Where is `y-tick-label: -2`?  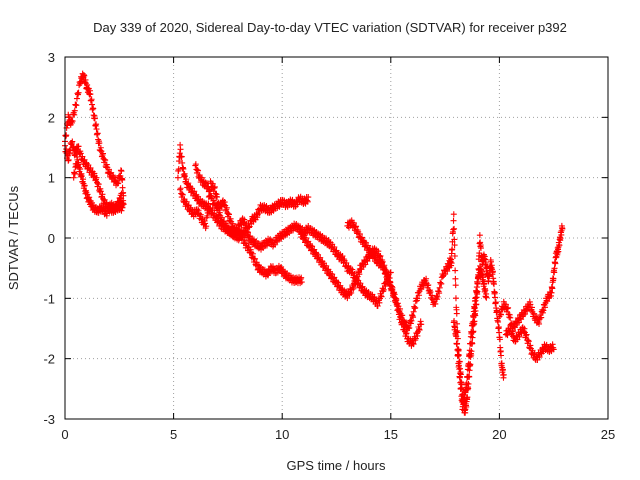 y-tick-label: -2 is located at coordinates (49, 359).